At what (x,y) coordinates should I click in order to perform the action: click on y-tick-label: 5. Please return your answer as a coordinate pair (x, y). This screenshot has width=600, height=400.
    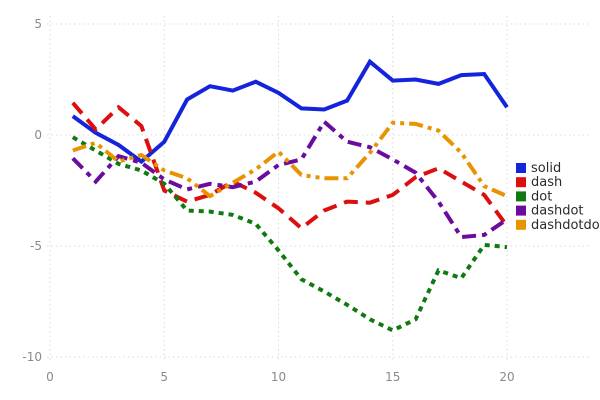
    Looking at the image, I should click on (38, 24).